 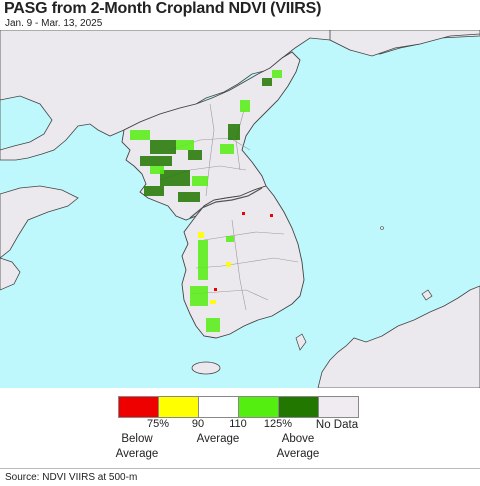 I want to click on legend-cat-above-text: Above Average, so click(x=298, y=446).